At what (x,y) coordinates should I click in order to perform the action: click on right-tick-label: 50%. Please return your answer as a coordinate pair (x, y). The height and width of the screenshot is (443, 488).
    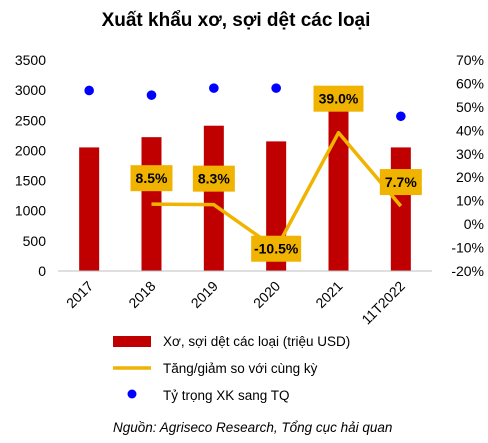
    Looking at the image, I should click on (470, 107).